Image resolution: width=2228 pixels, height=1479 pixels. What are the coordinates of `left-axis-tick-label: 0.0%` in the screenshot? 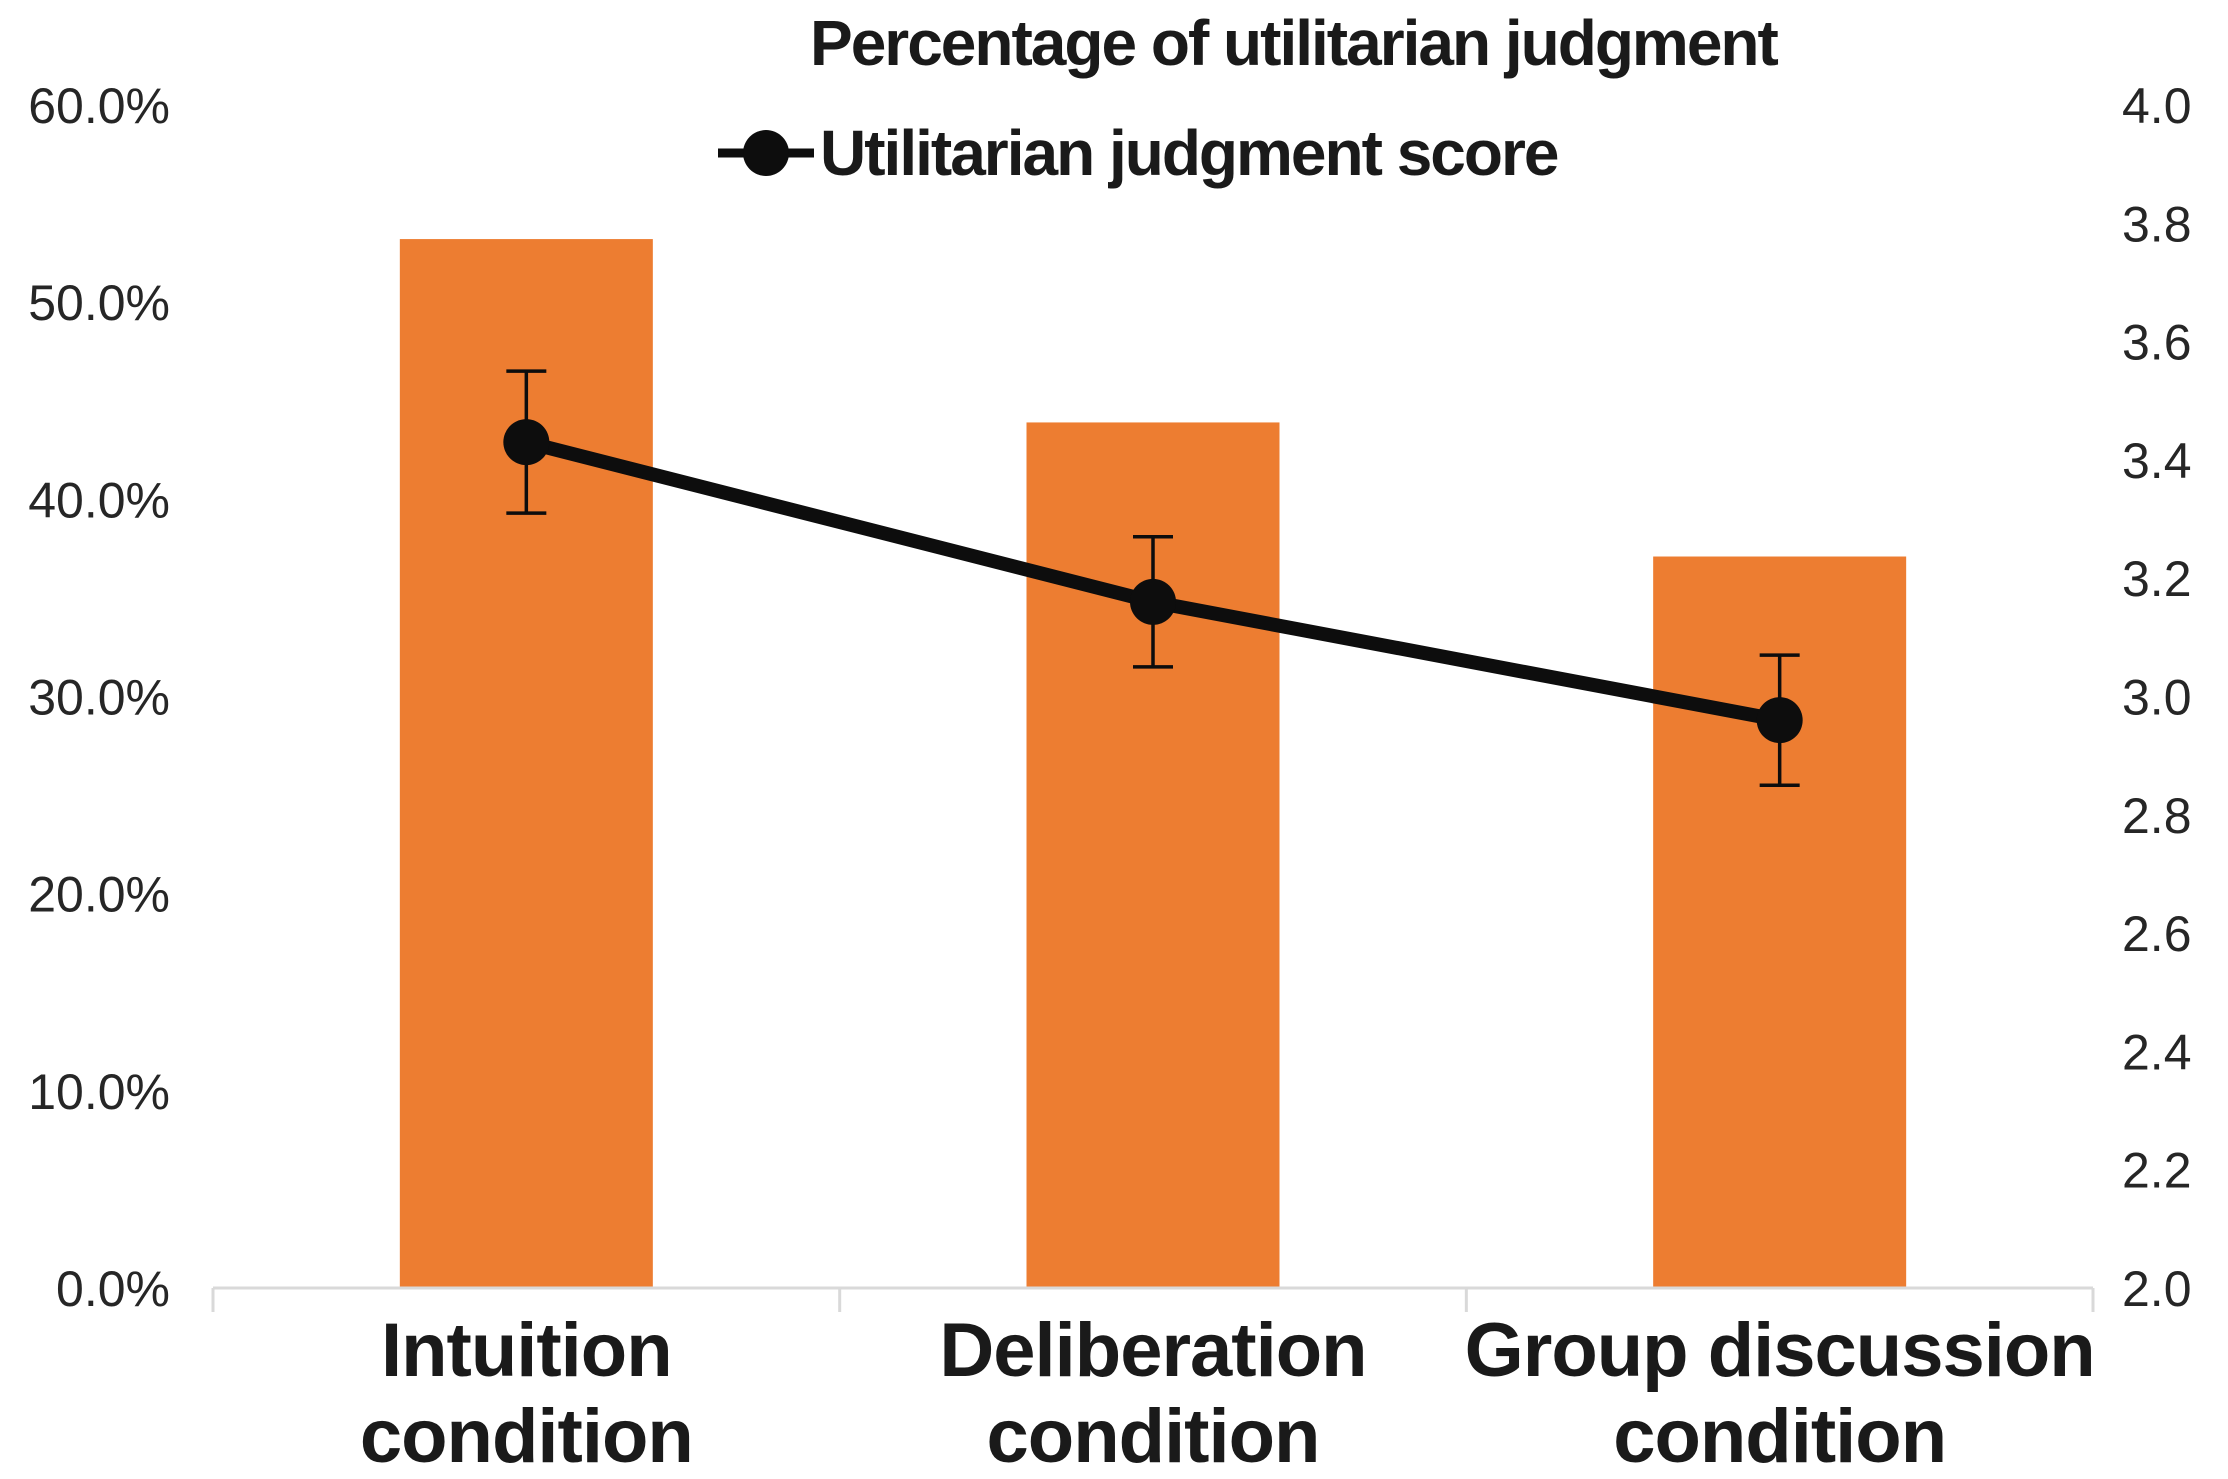 It's located at (113, 1289).